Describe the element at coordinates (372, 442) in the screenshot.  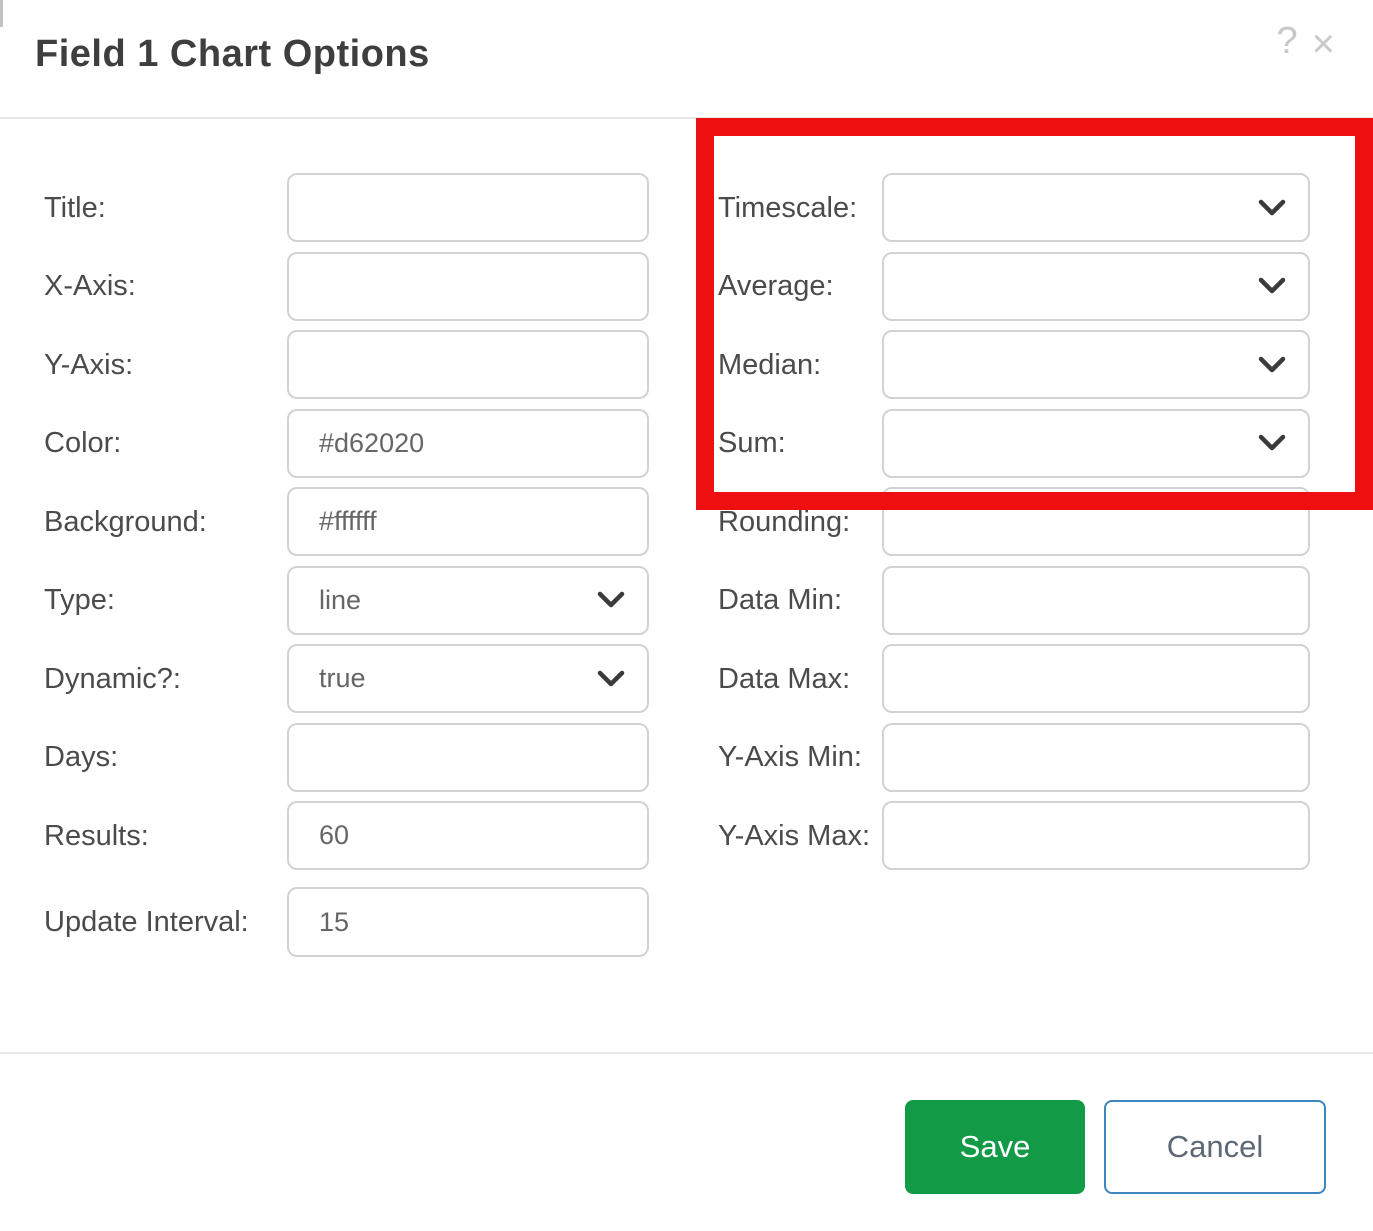
I see `color-value: #d62020` at that location.